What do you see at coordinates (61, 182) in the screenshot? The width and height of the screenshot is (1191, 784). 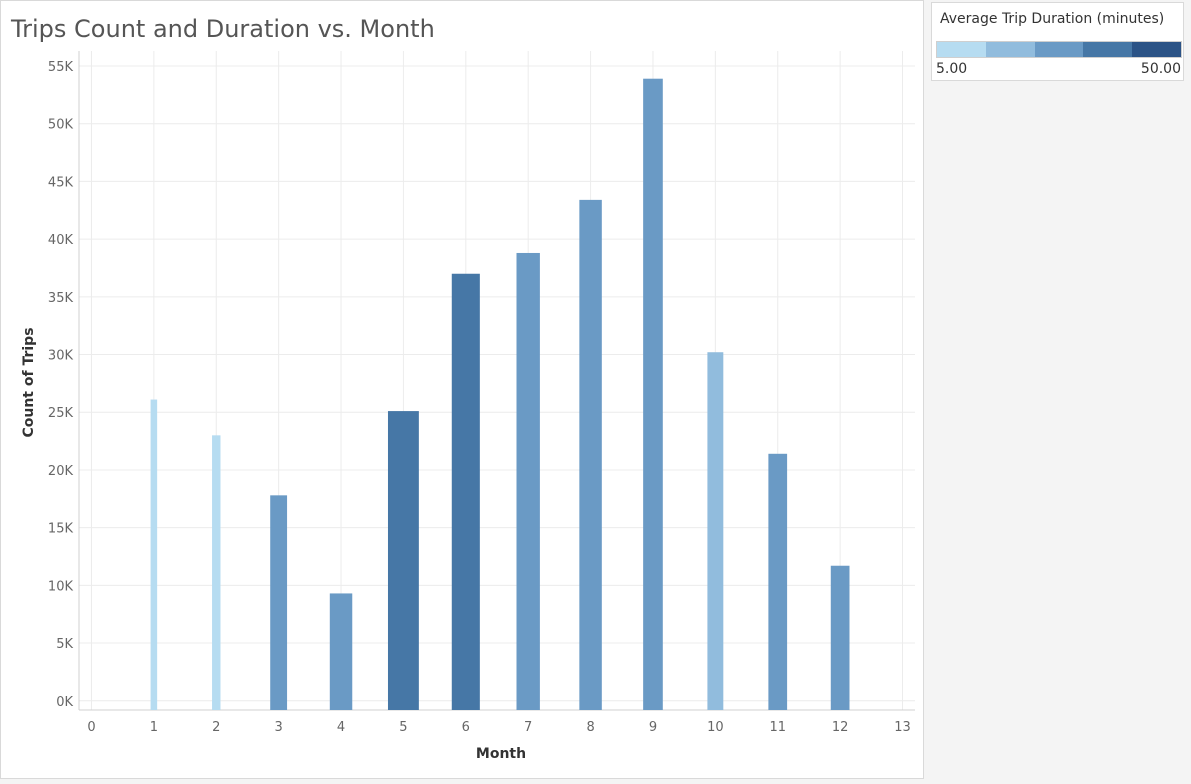 I see `y-tick-label: 45K` at bounding box center [61, 182].